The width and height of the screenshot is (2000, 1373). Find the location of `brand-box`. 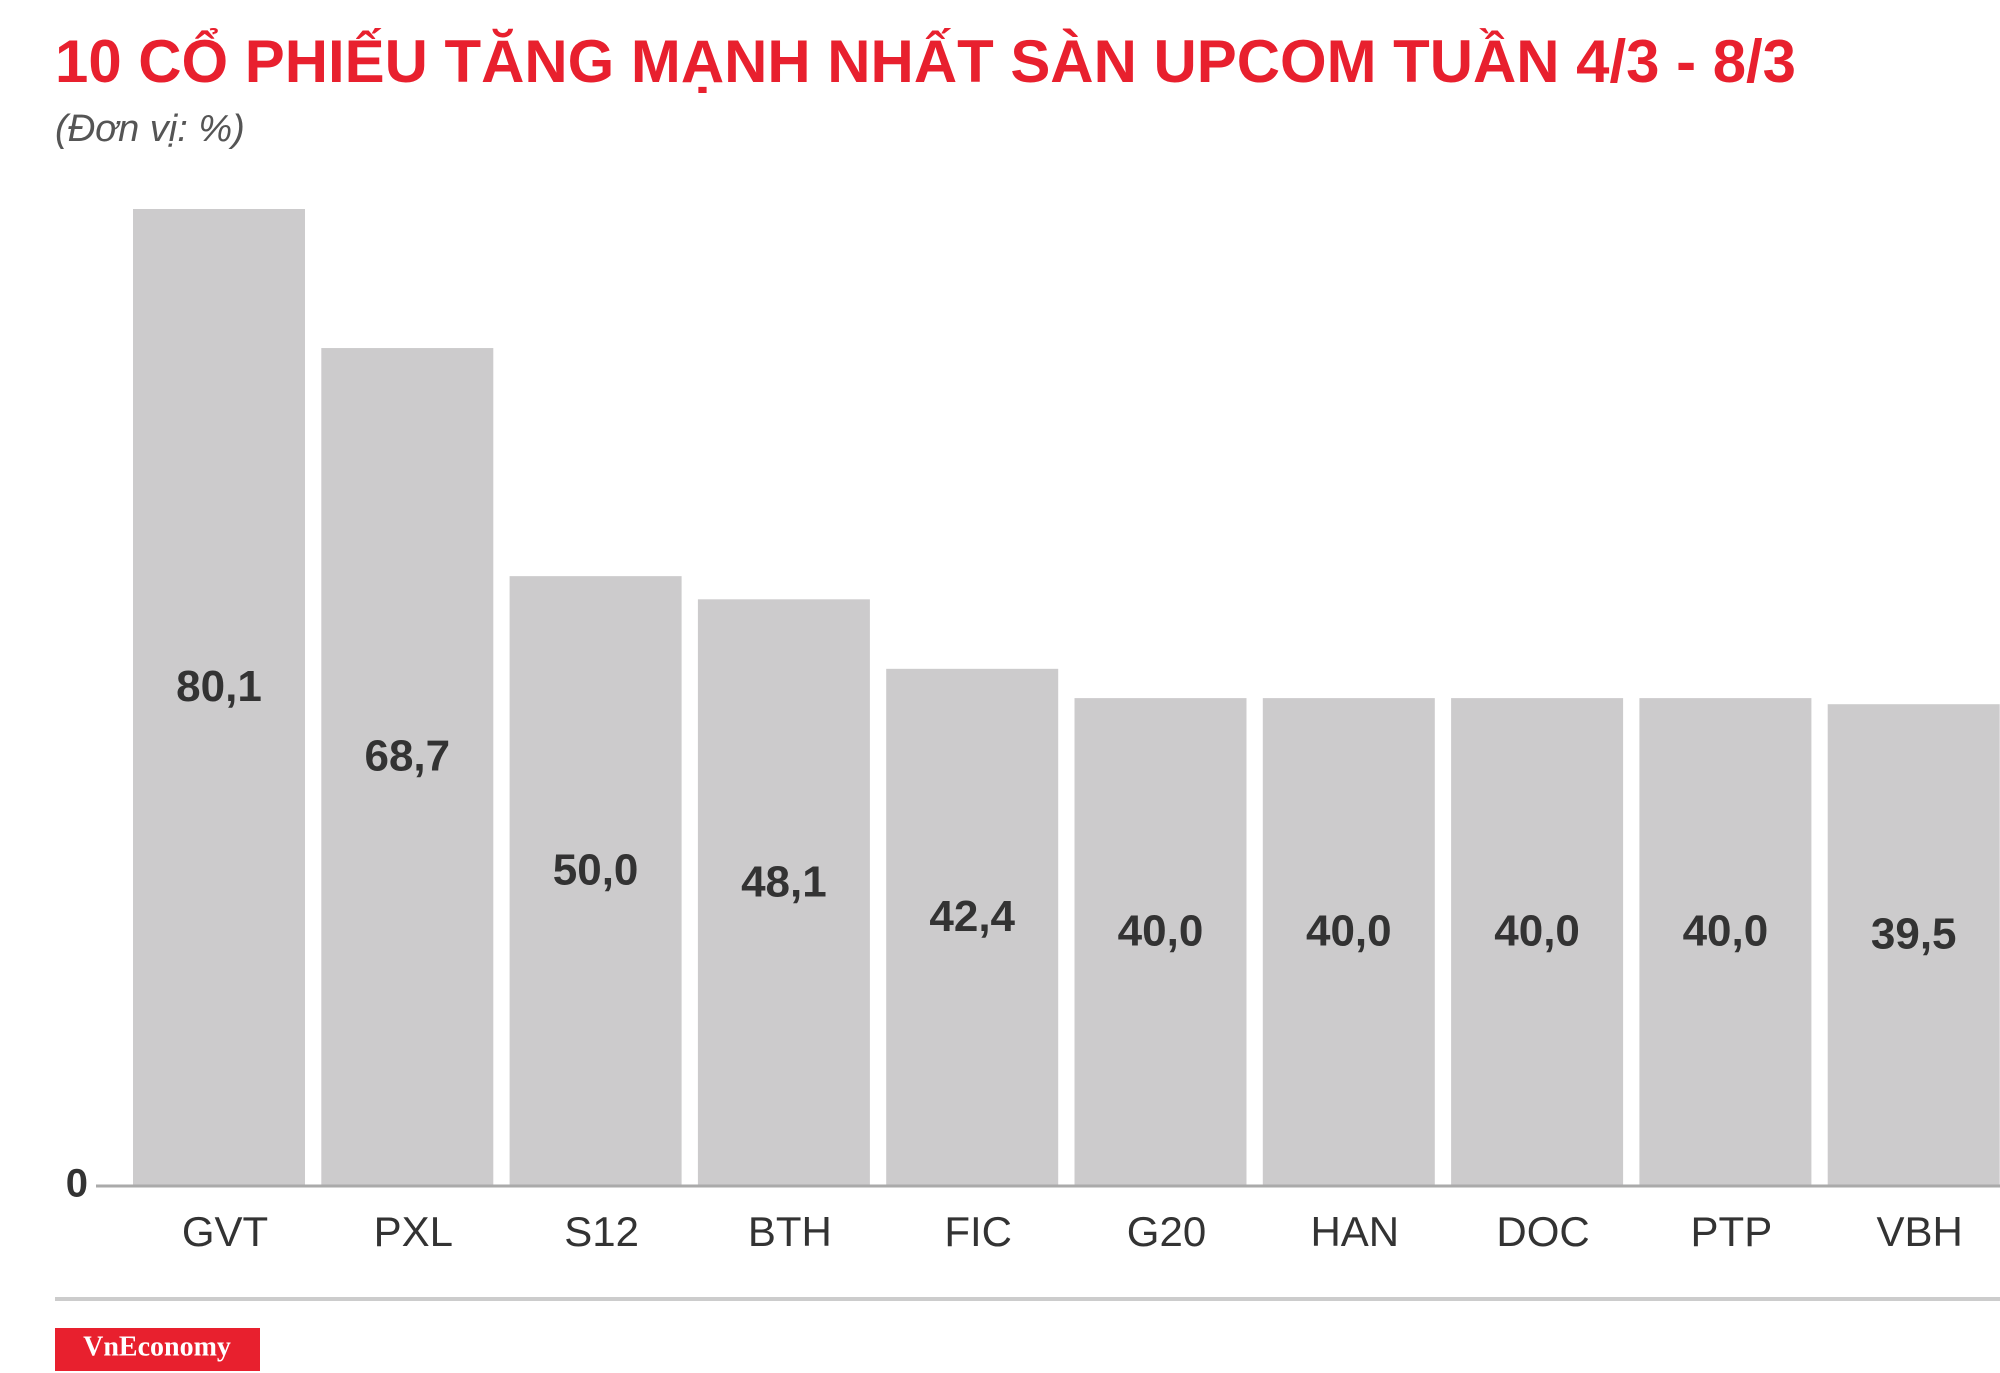

brand-box is located at coordinates (157, 1349).